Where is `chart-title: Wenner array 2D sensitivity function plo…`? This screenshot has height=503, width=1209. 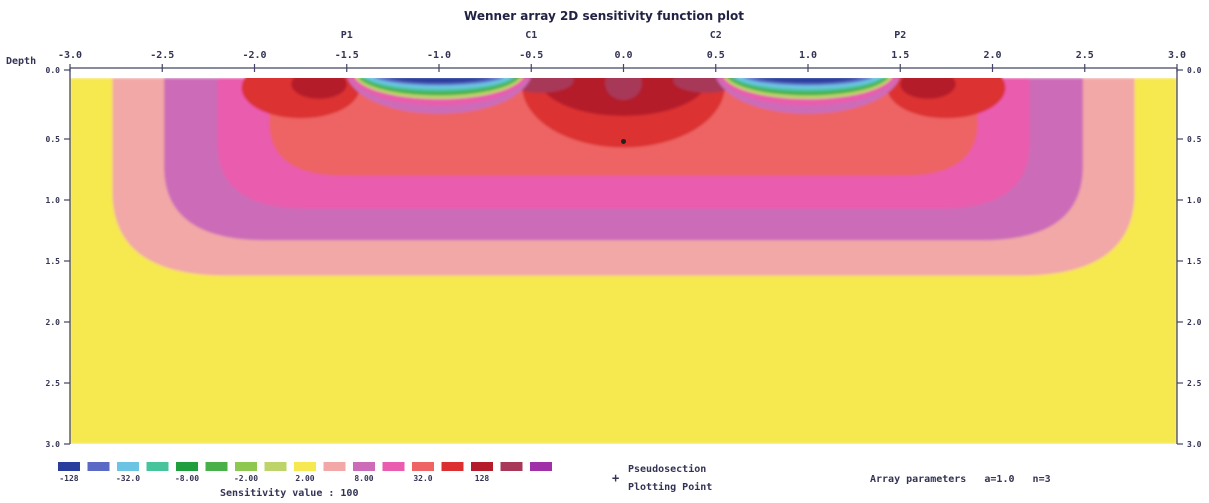
chart-title: Wenner array 2D sensitivity function plo… is located at coordinates (604, 16).